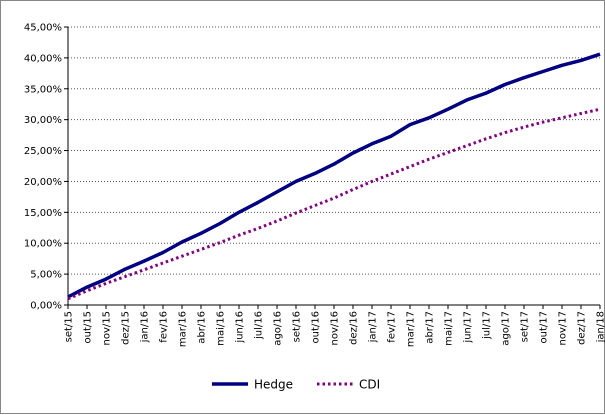 This screenshot has width=605, height=415. I want to click on x-tick-label: out/17, so click(544, 327).